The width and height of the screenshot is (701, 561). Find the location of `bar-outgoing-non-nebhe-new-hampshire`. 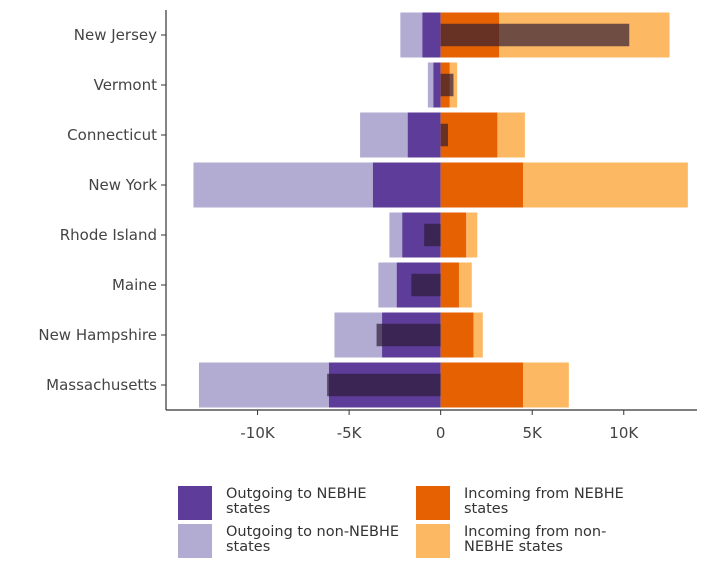

bar-outgoing-non-nebhe-new-hampshire is located at coordinates (358, 335).